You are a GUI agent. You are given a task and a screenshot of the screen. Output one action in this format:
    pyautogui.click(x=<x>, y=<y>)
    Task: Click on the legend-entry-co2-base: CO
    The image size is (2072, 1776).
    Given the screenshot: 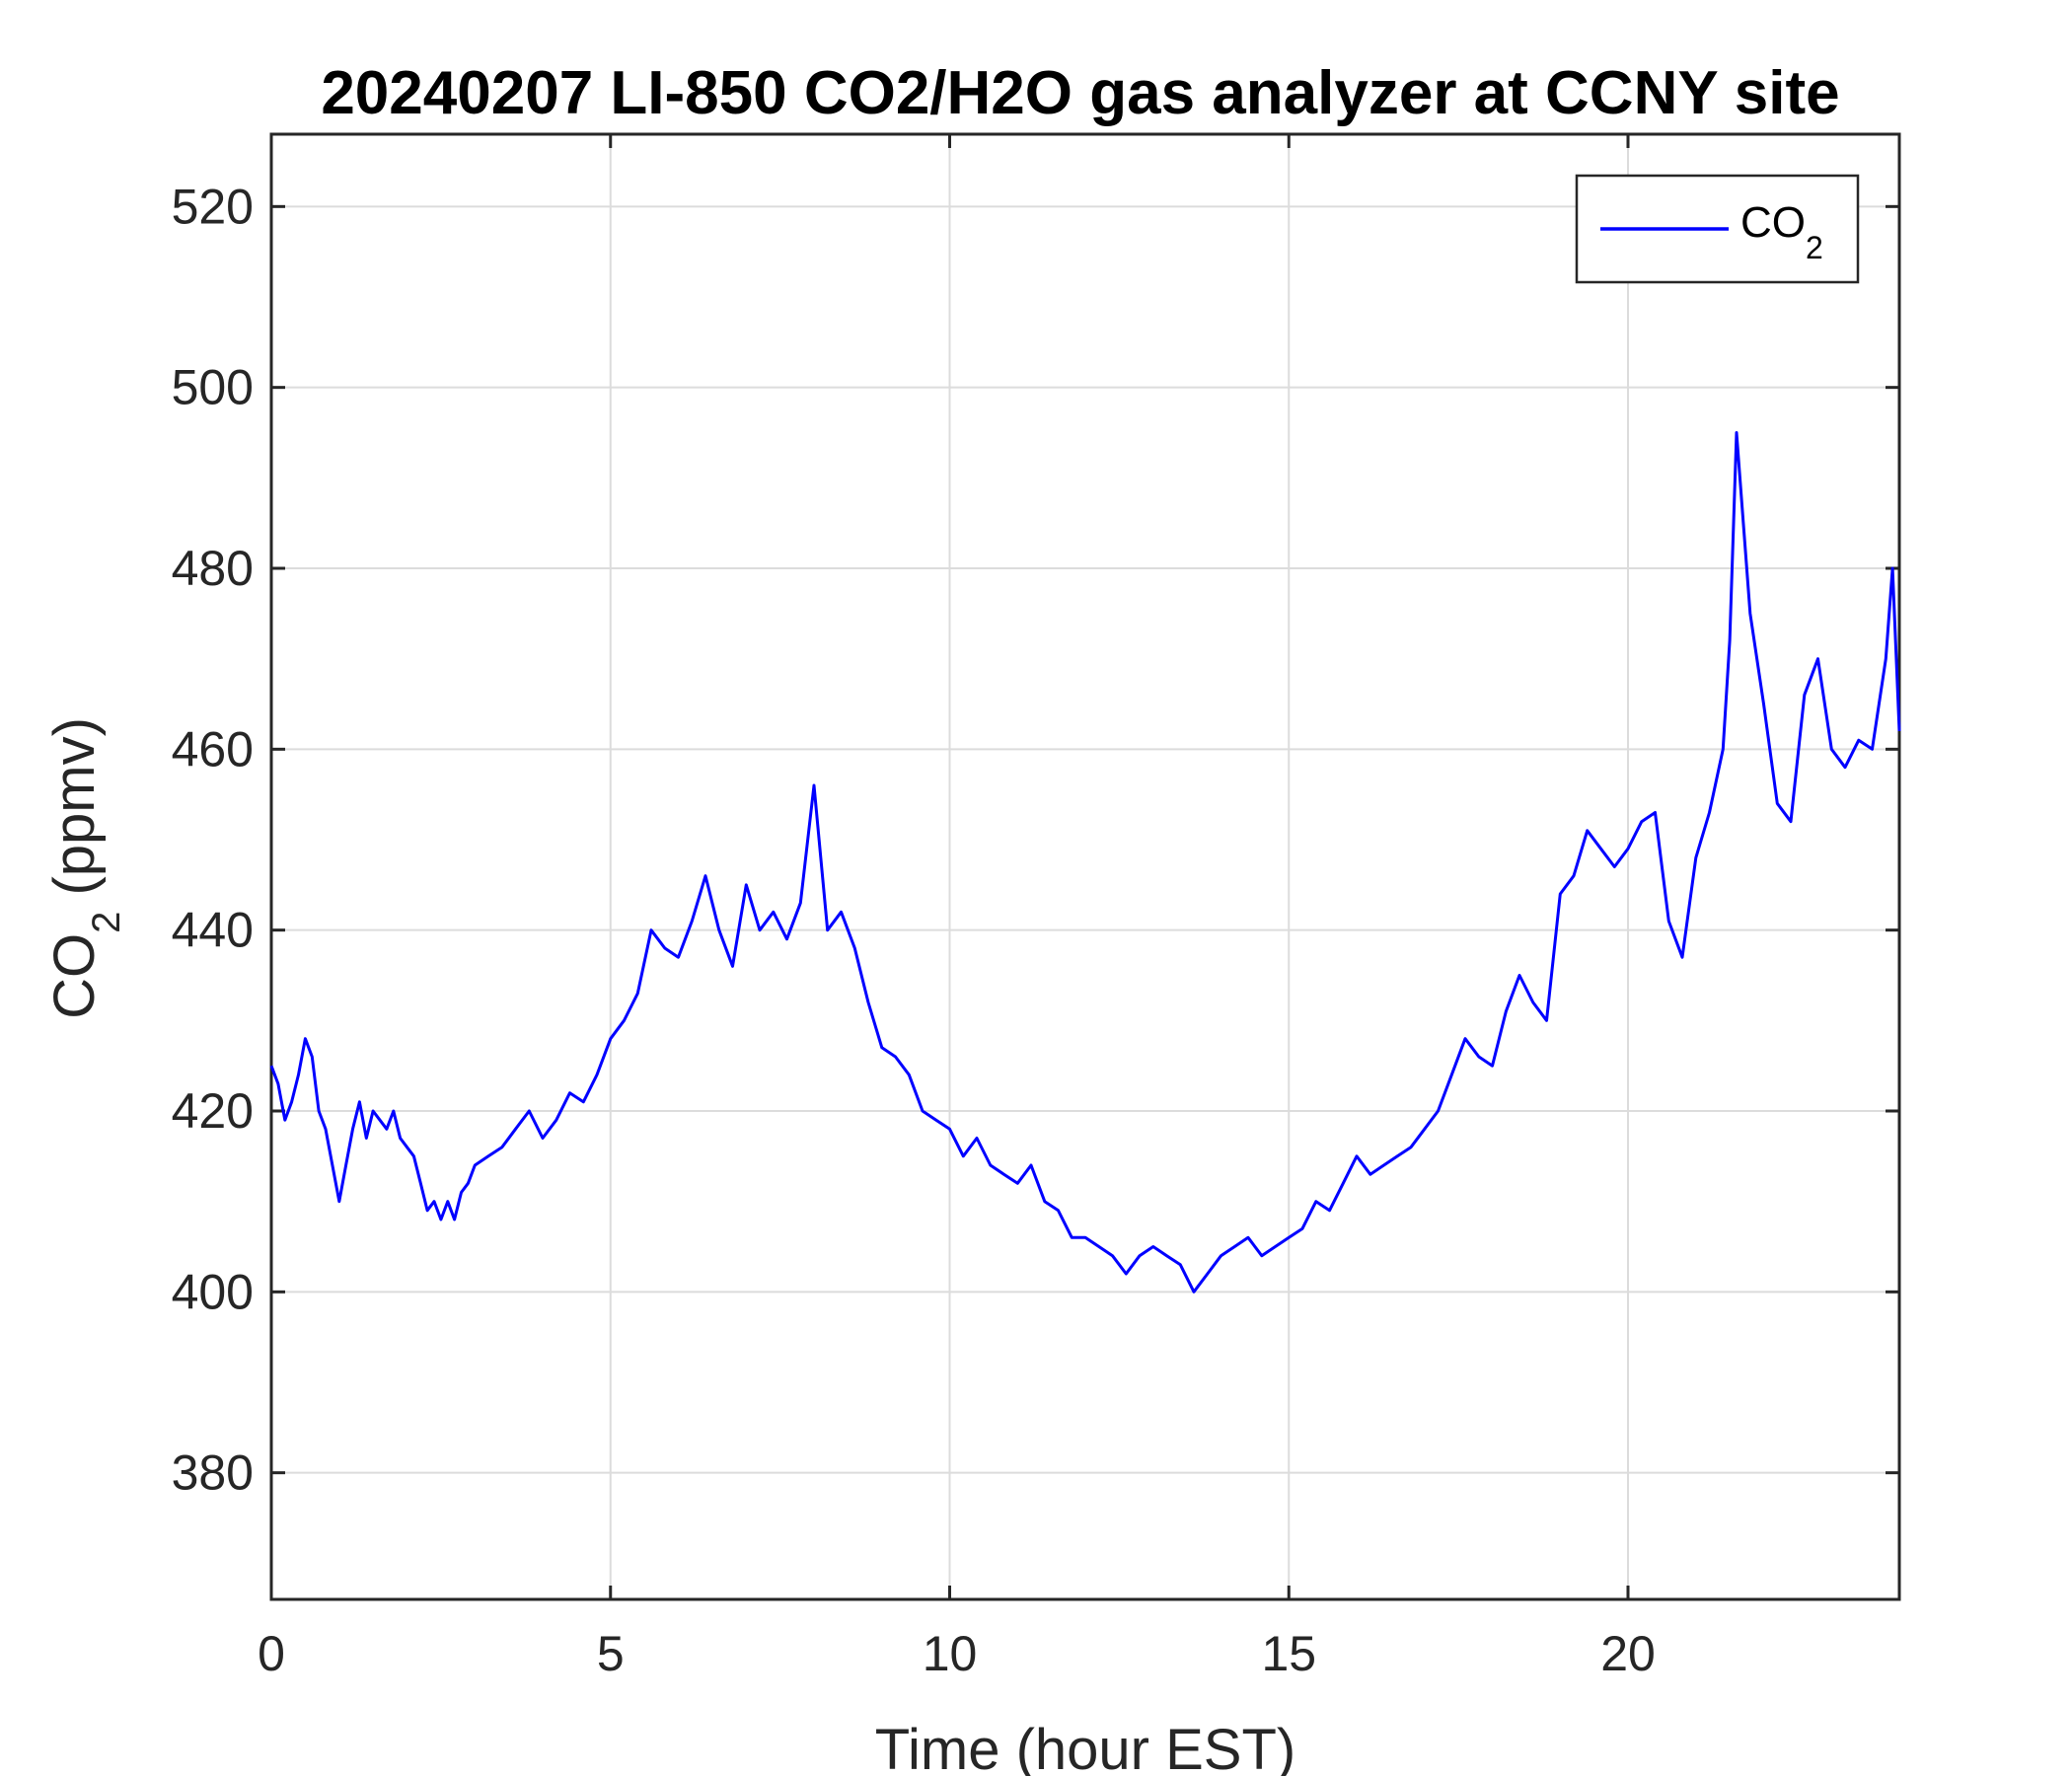 What is the action you would take?
    pyautogui.click(x=1773, y=223)
    